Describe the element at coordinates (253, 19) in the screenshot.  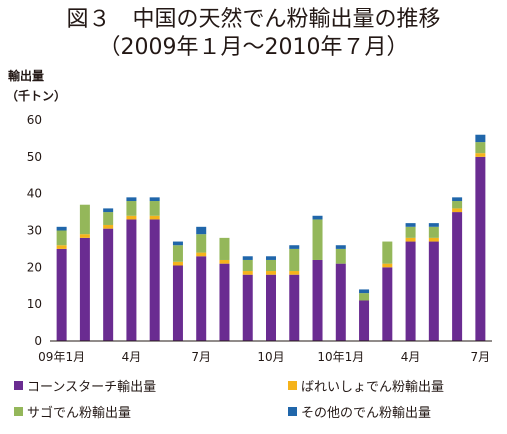
I see `figure-title-line1: 図３ 中国の天然でん粉輸出量の推移` at that location.